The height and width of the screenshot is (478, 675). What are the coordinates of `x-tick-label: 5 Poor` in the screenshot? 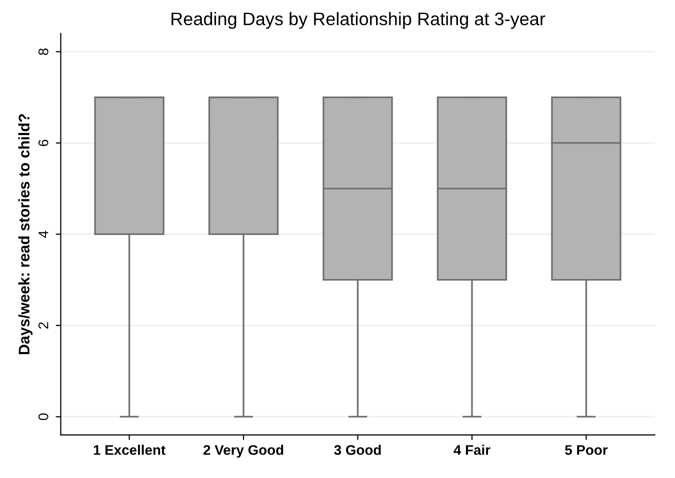 It's located at (586, 450).